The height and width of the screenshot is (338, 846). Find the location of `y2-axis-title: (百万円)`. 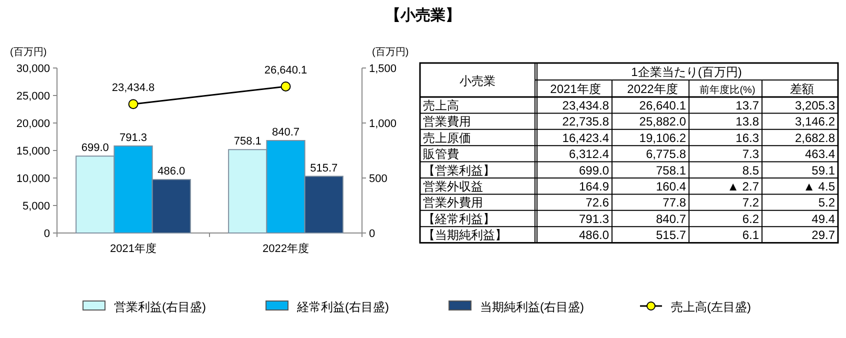

y2-axis-title: (百万円) is located at coordinates (390, 52).